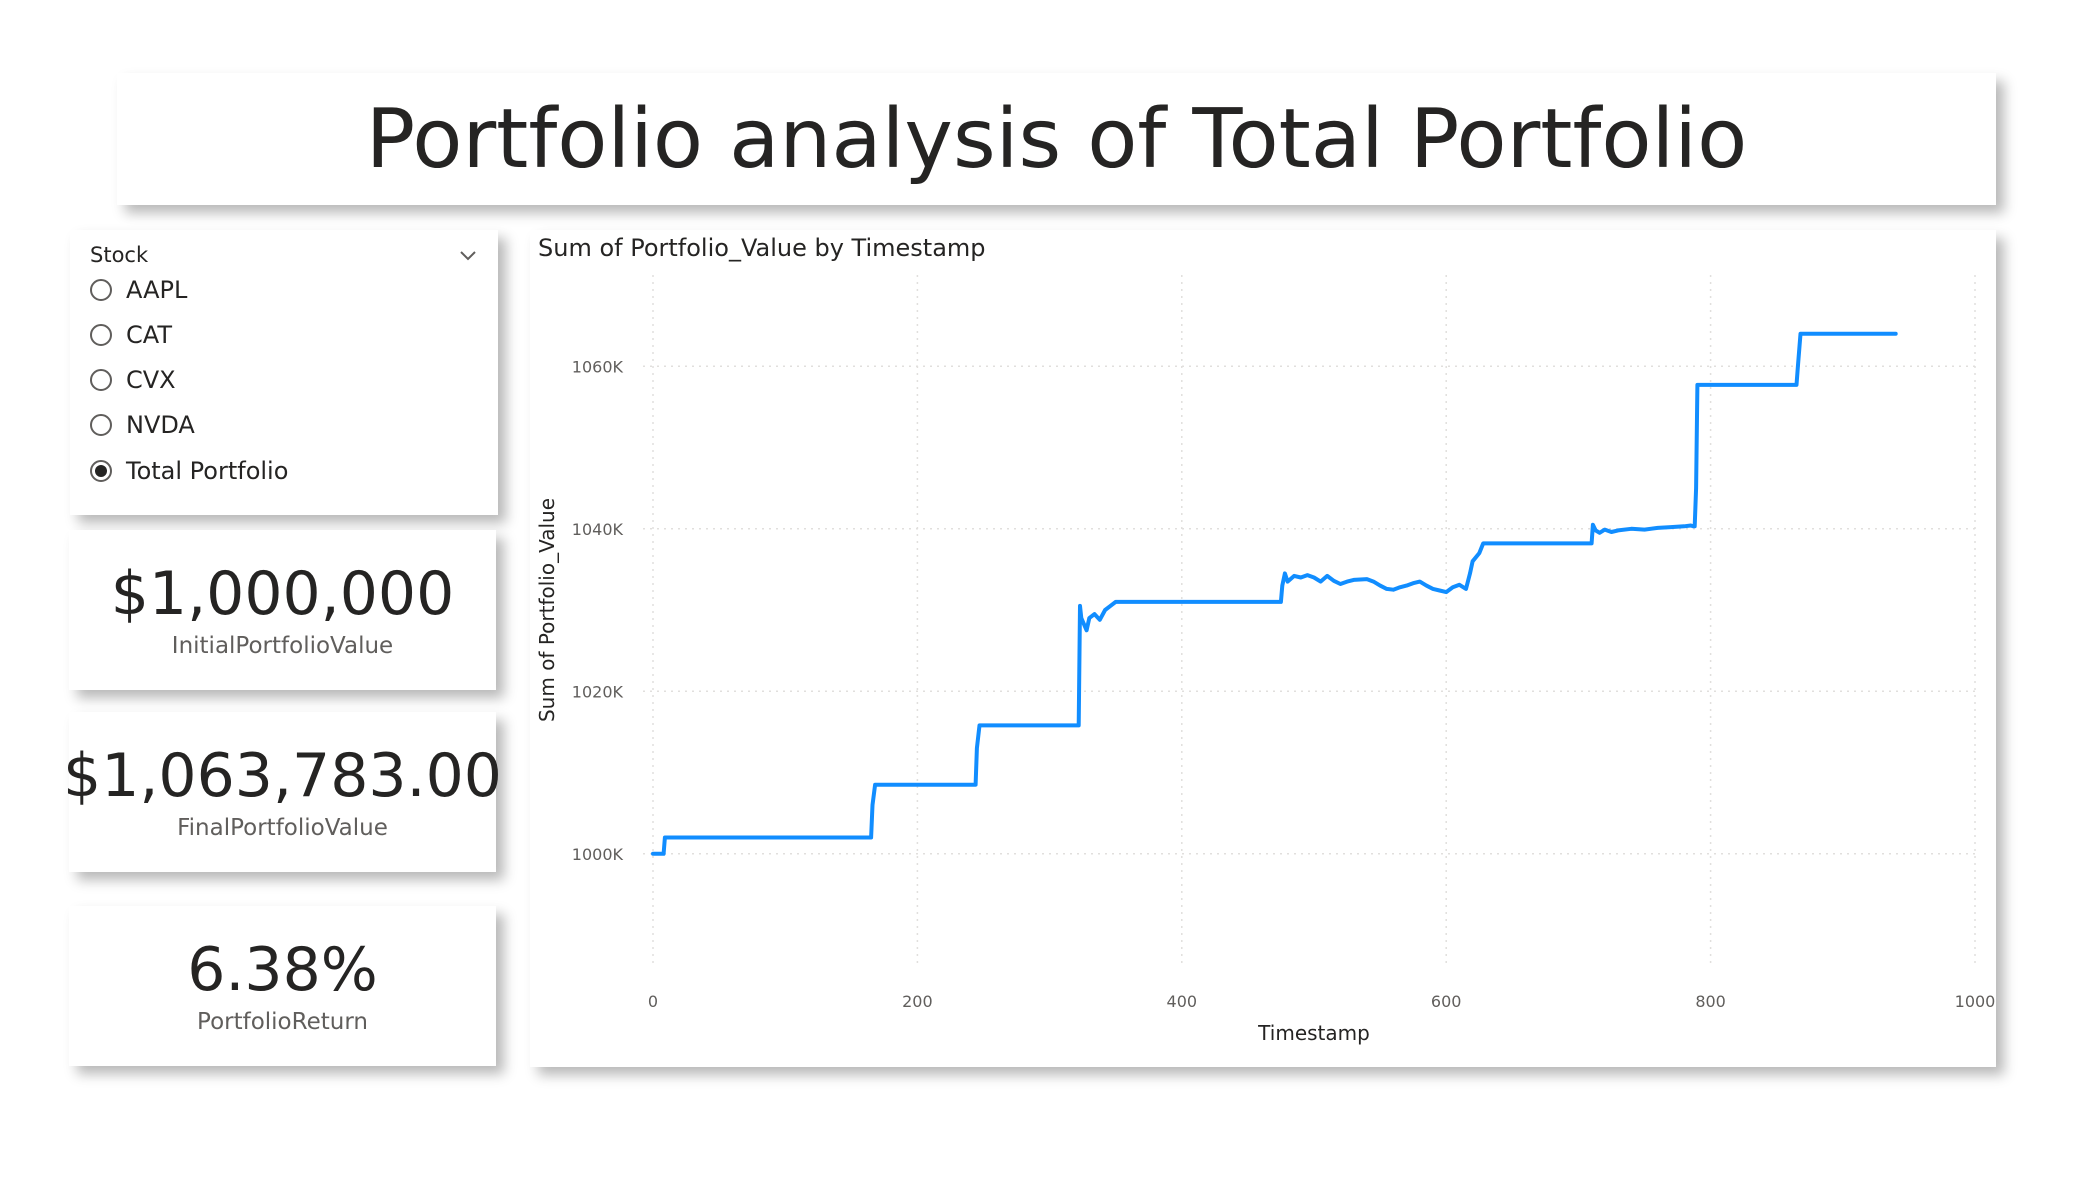 The image size is (2075, 1200). I want to click on slicer-item-label: Total Portfolio, so click(207, 471).